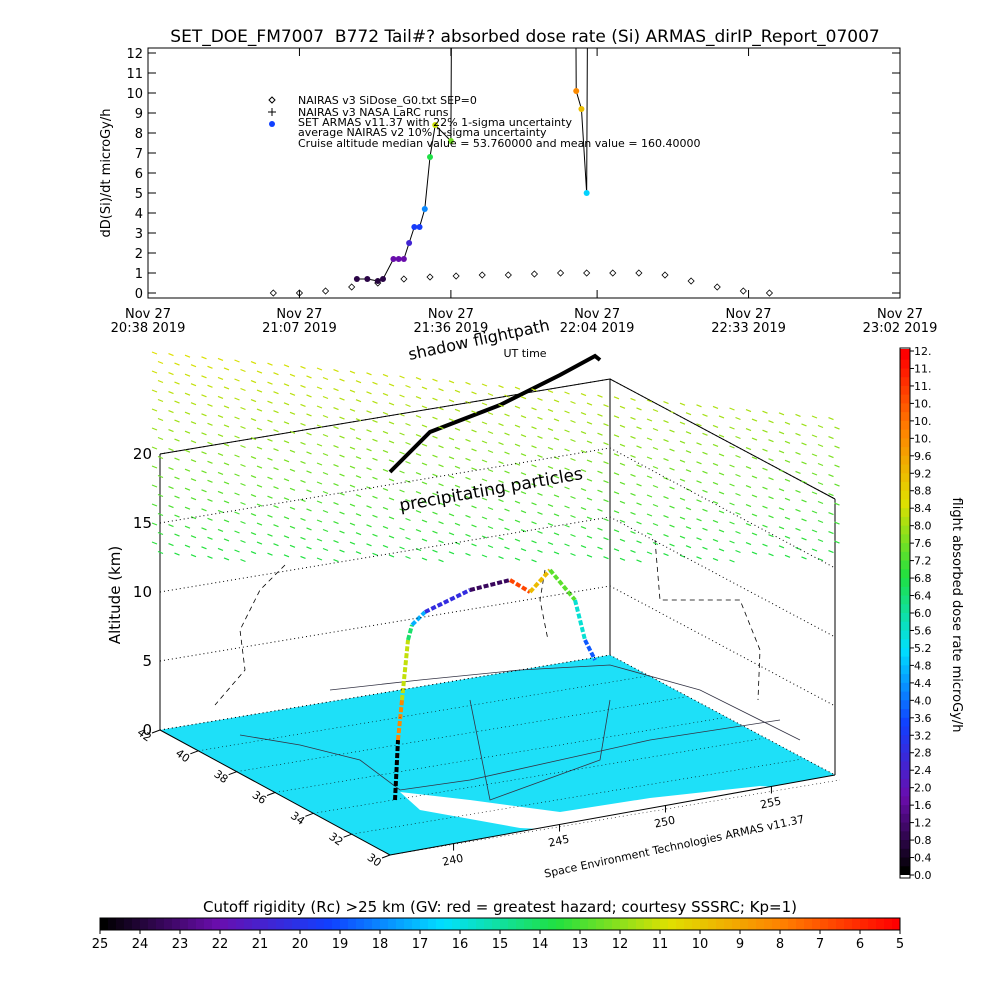 This screenshot has width=1000, height=1000. What do you see at coordinates (923, 543) in the screenshot?
I see `colorbar-tick-label: 7.6` at bounding box center [923, 543].